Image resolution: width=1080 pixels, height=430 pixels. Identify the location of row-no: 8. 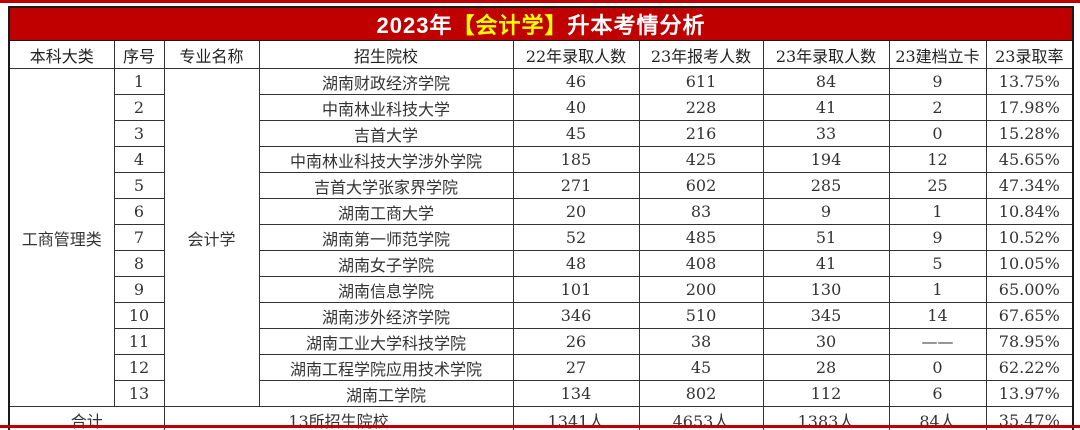
(139, 263).